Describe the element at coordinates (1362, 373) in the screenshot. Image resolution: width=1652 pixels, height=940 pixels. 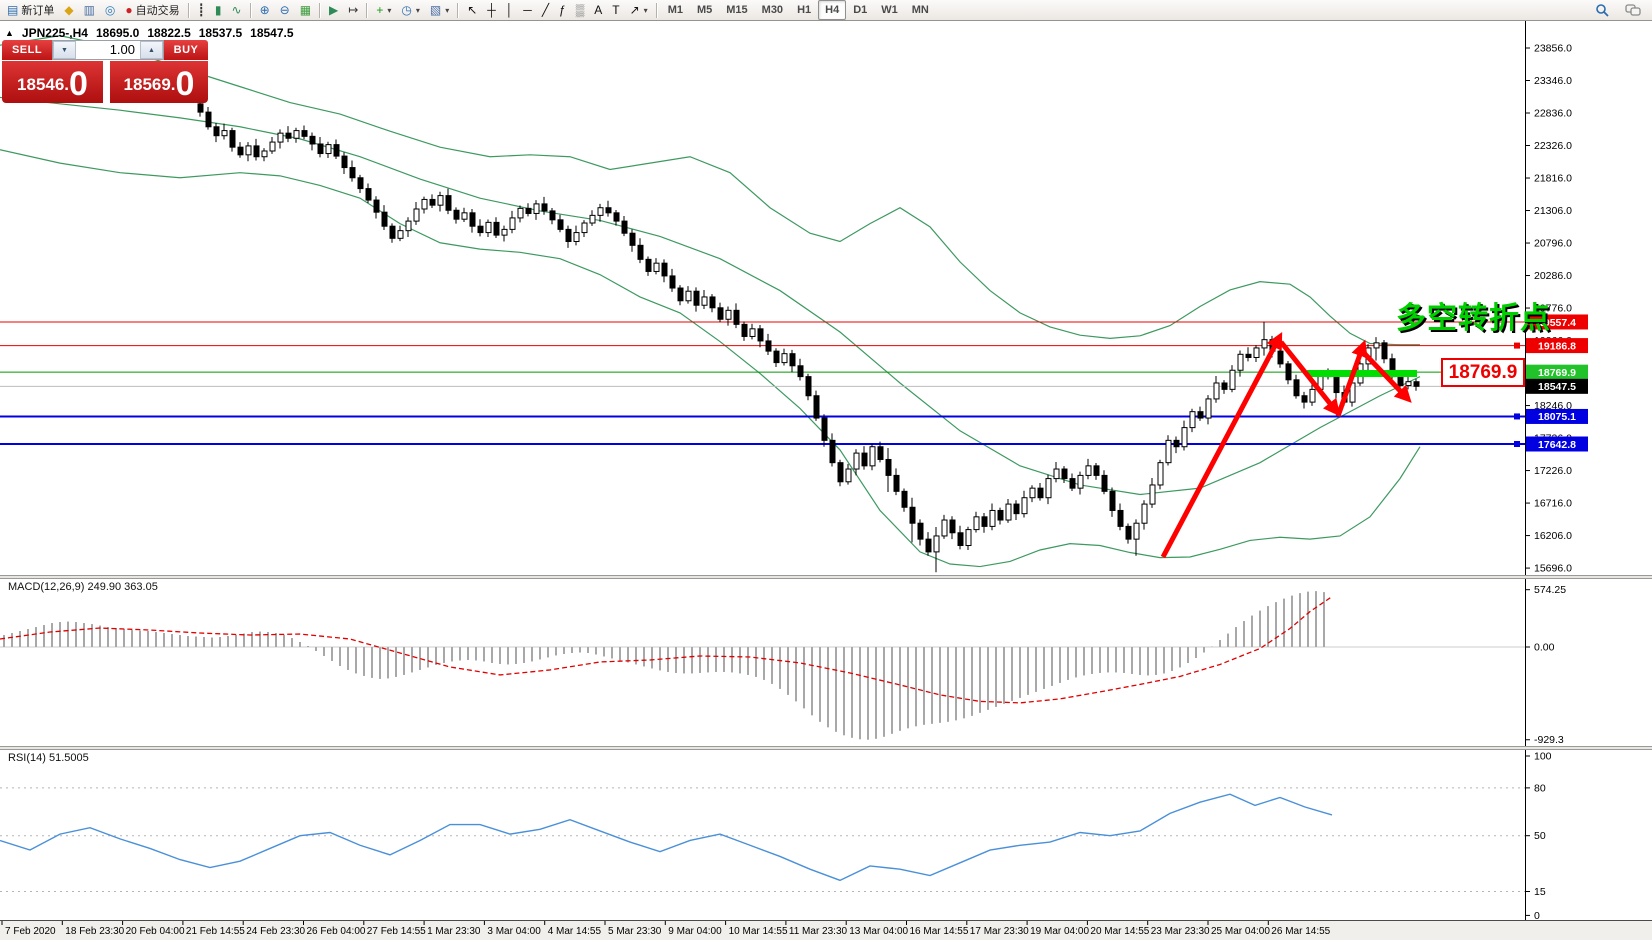
I see `highlight-band-annotation` at that location.